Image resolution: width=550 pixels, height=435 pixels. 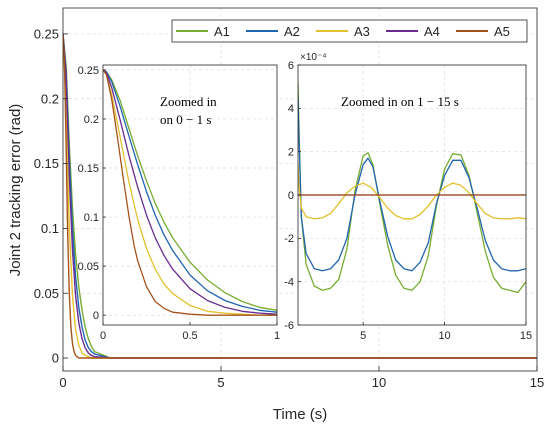 I want to click on legend-label-a1: A1, so click(x=222, y=31).